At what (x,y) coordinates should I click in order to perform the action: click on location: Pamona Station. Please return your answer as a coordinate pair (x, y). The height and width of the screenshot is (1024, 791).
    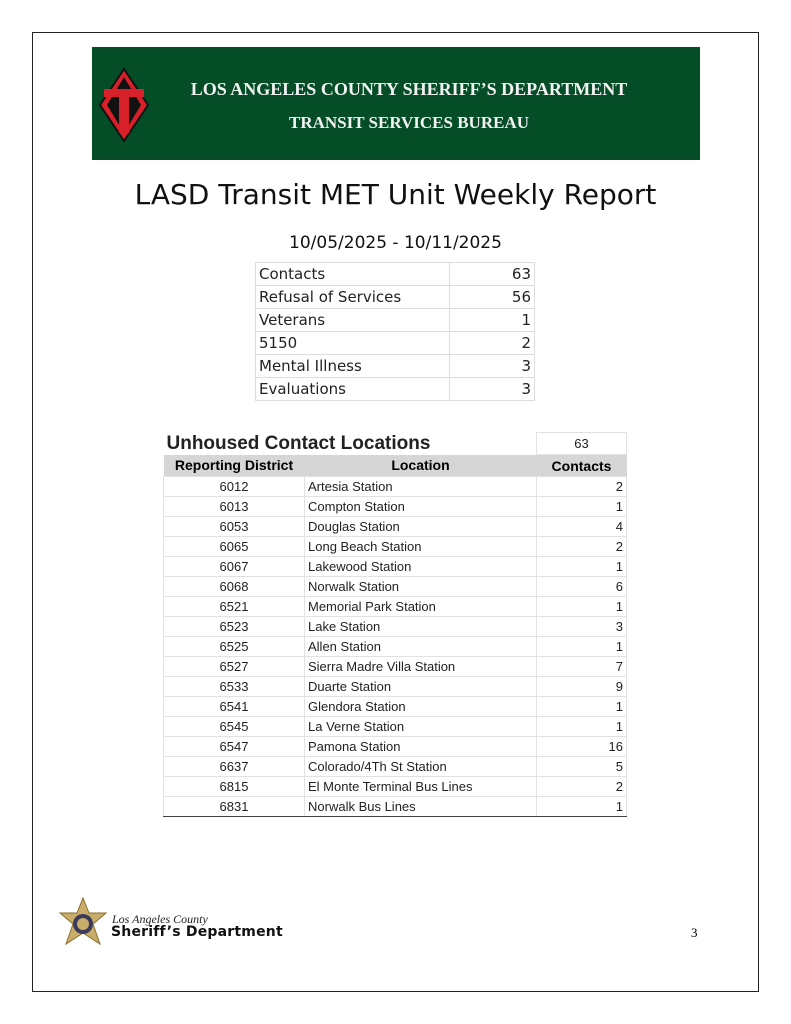
    Looking at the image, I should click on (420, 746).